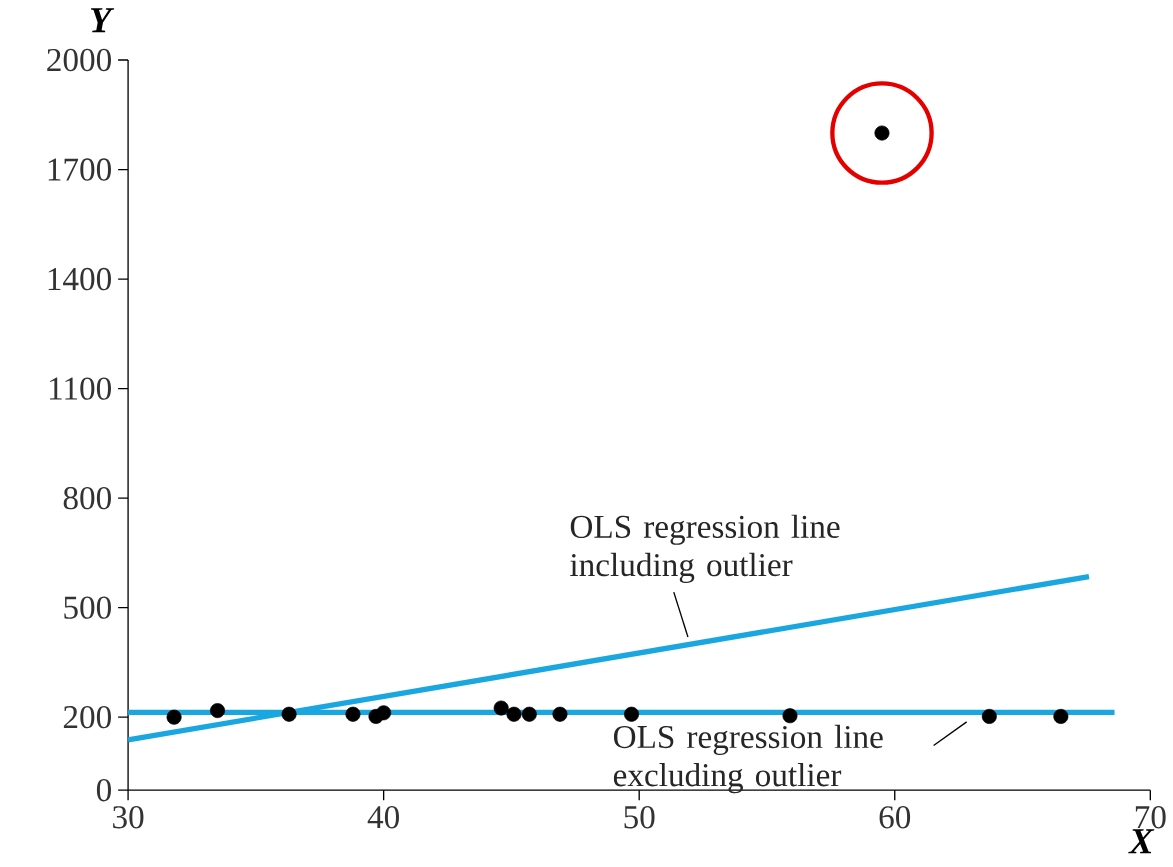 Image resolution: width=1173 pixels, height=867 pixels. What do you see at coordinates (87, 717) in the screenshot?
I see `y-tick-label: 200` at bounding box center [87, 717].